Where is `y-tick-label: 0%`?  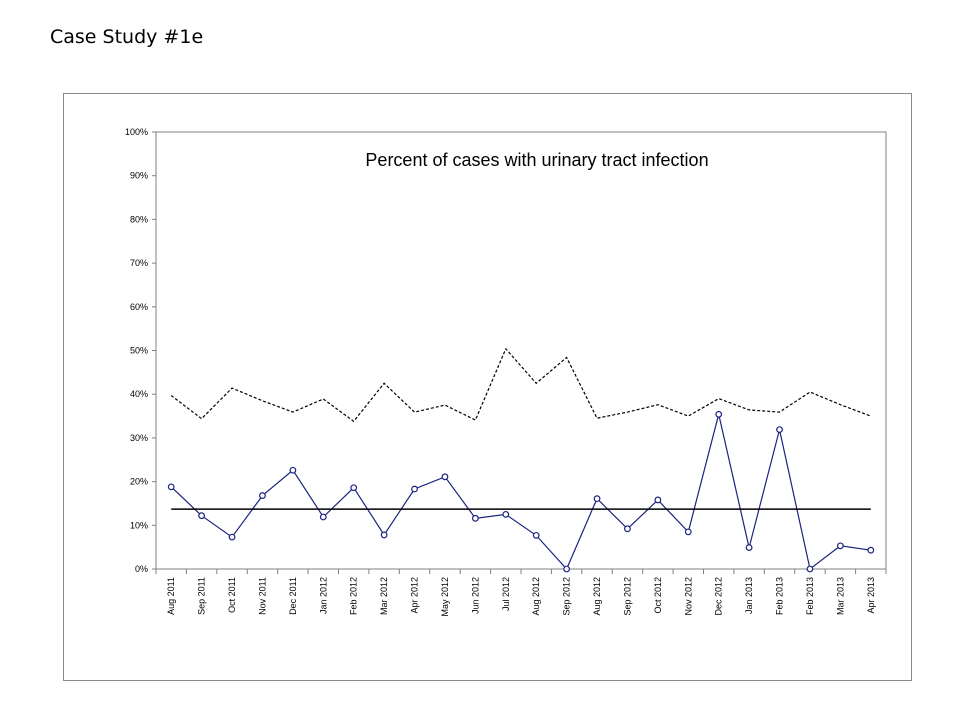 y-tick-label: 0% is located at coordinates (141, 569).